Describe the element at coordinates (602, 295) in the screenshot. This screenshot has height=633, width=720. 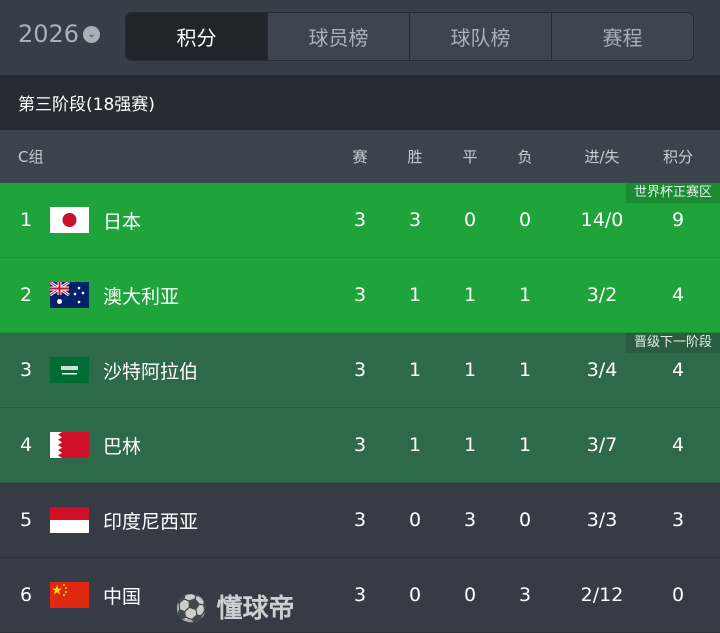
I see `goals-value: 3/2` at that location.